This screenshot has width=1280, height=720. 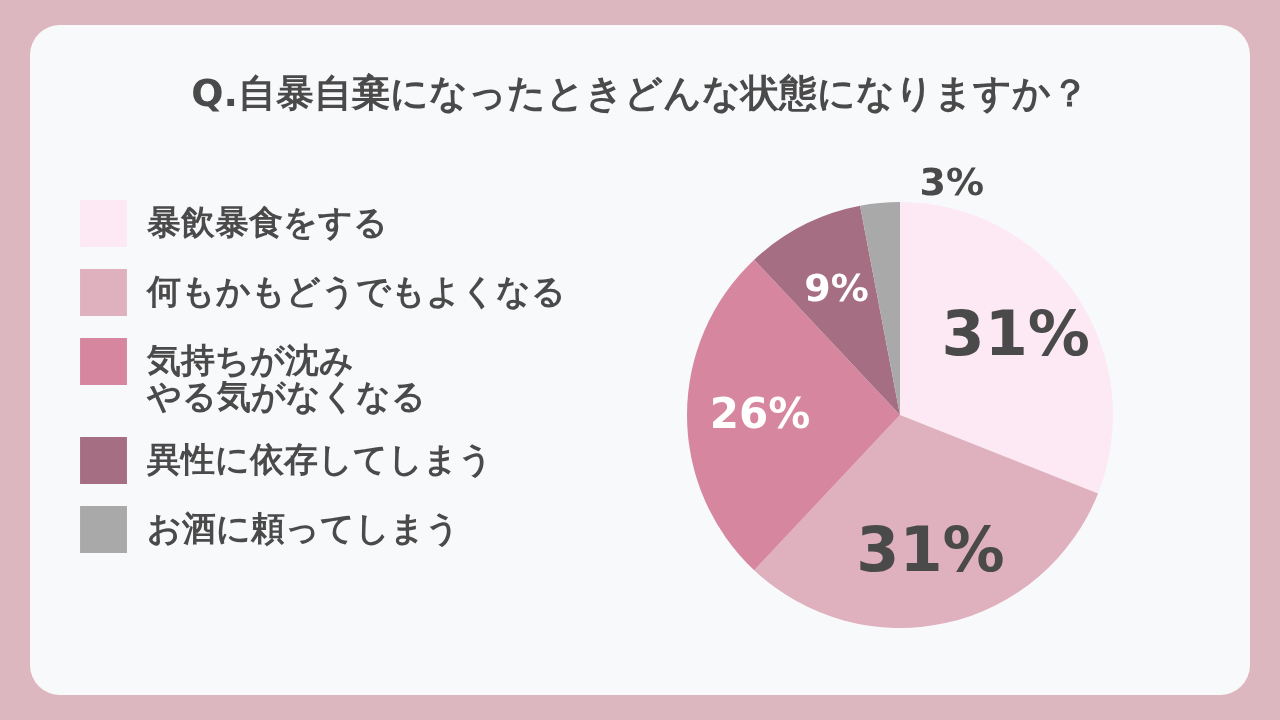 I want to click on data-label: 3%, so click(x=952, y=182).